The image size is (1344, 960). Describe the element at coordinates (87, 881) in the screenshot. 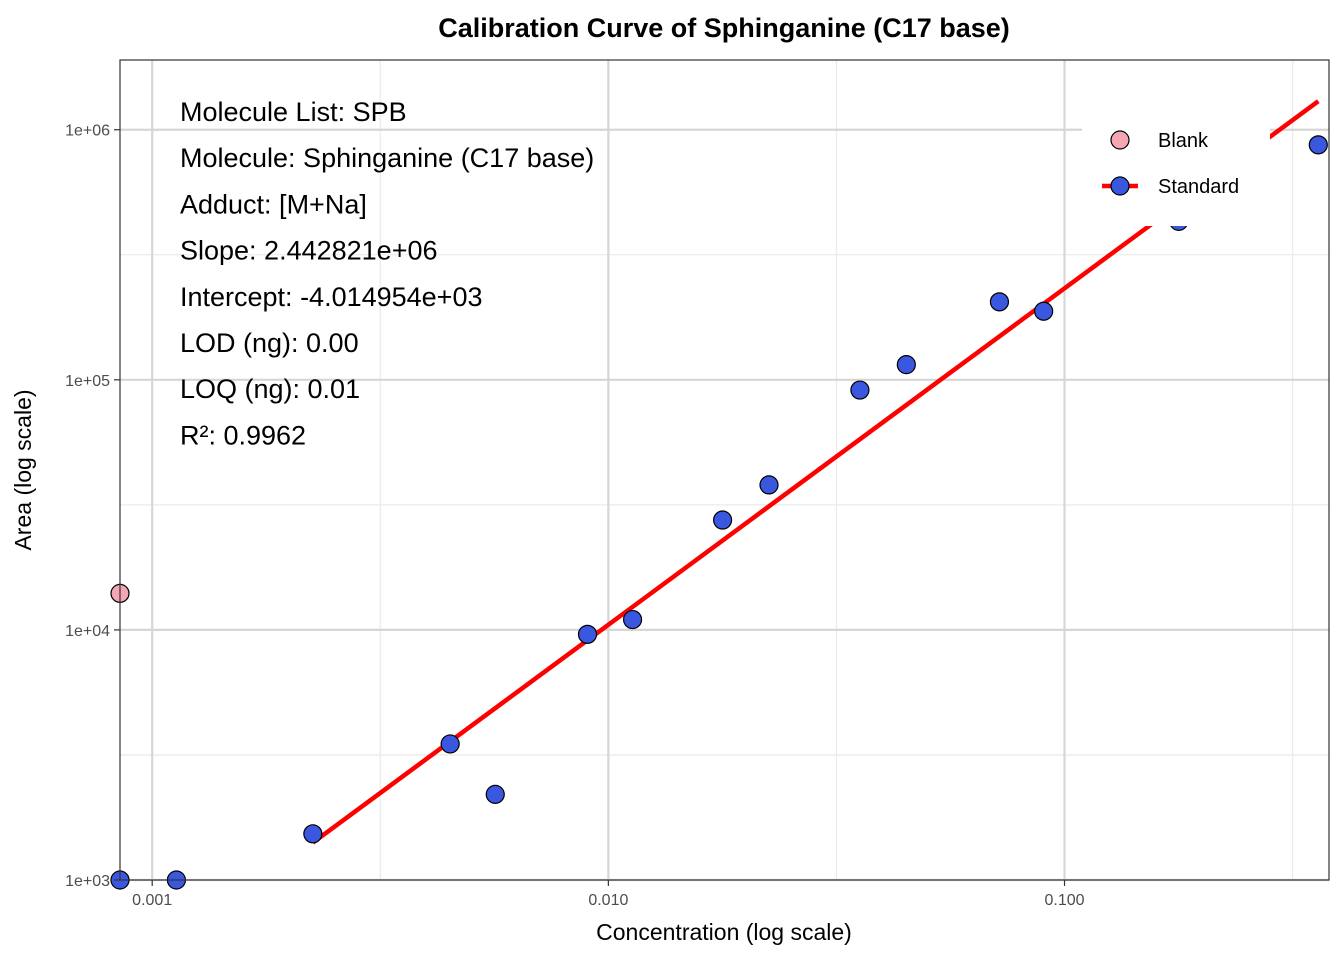

I see `y-tick-label: 1e+03` at that location.